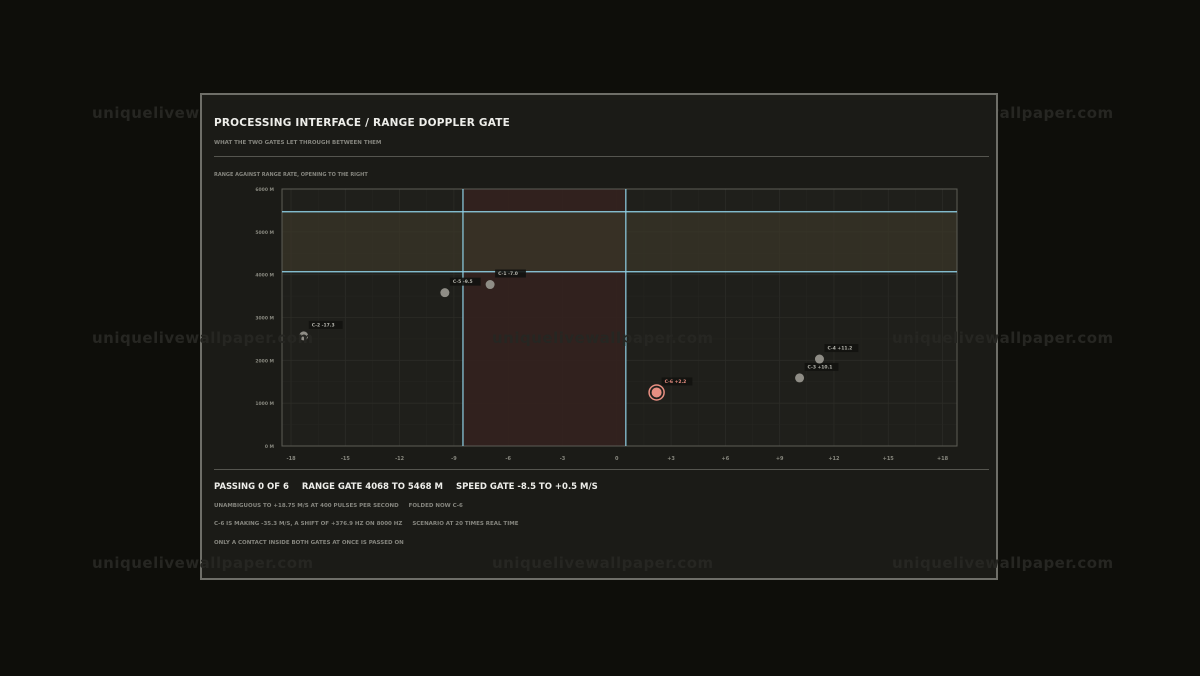 This screenshot has width=1200, height=676. What do you see at coordinates (617, 459) in the screenshot?
I see `x-tick-label: 0` at bounding box center [617, 459].